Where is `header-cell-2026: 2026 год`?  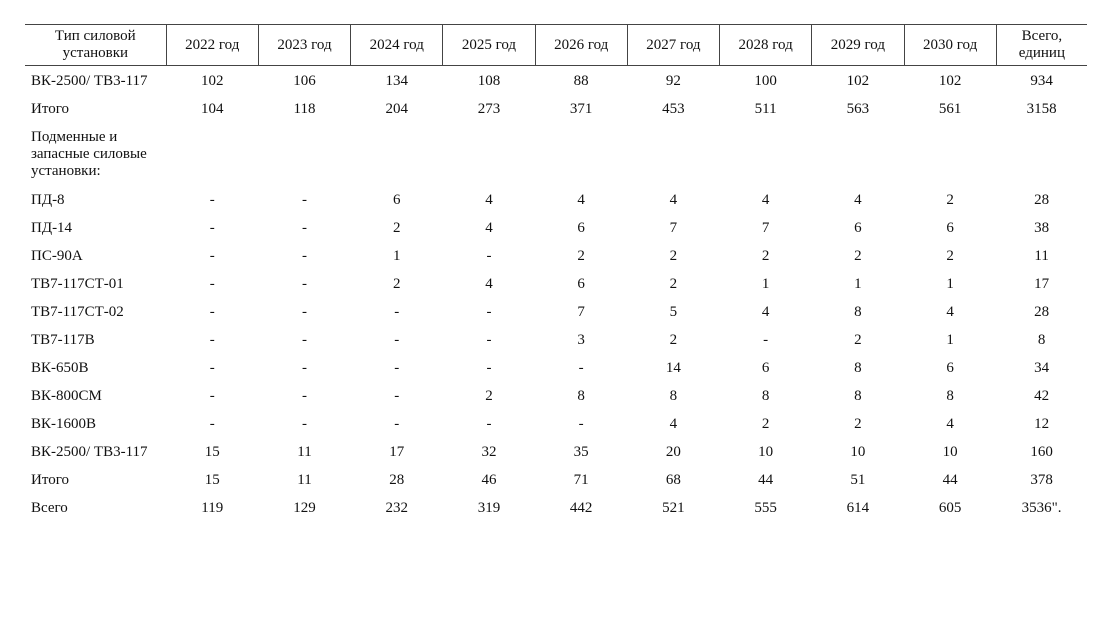 header-cell-2026: 2026 год is located at coordinates (581, 45).